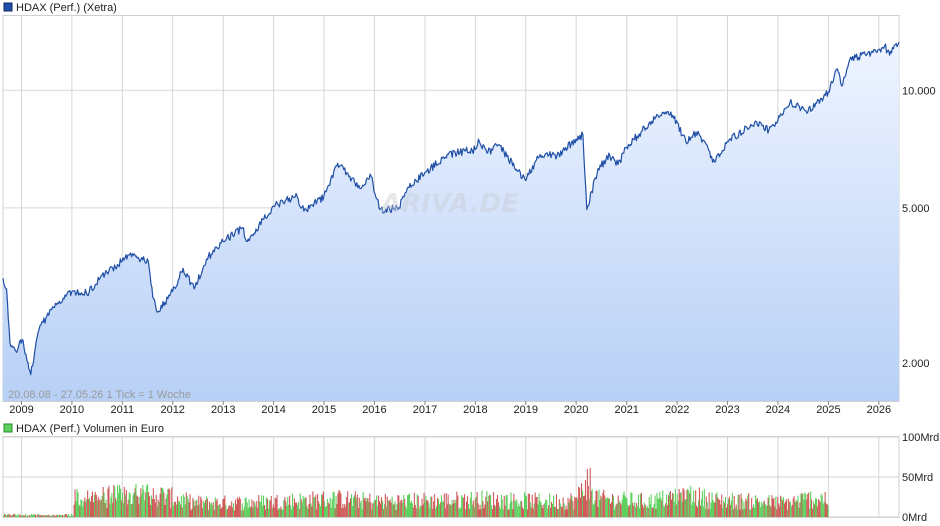  Describe the element at coordinates (425, 410) in the screenshot. I see `x-tick-label: 2017` at that location.